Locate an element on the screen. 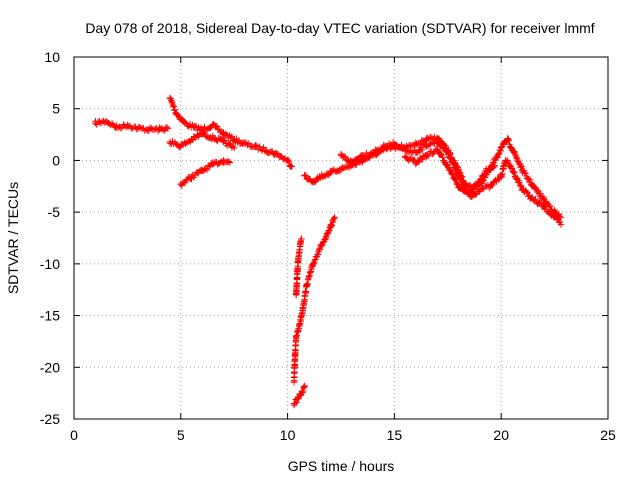  y-tick-label: -25 is located at coordinates (50, 419).